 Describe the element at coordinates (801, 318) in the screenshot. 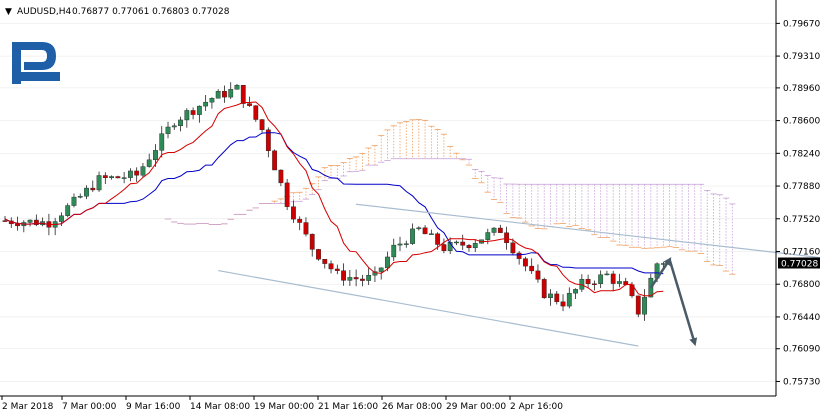

I see `y-tick-label: 0.76440` at that location.